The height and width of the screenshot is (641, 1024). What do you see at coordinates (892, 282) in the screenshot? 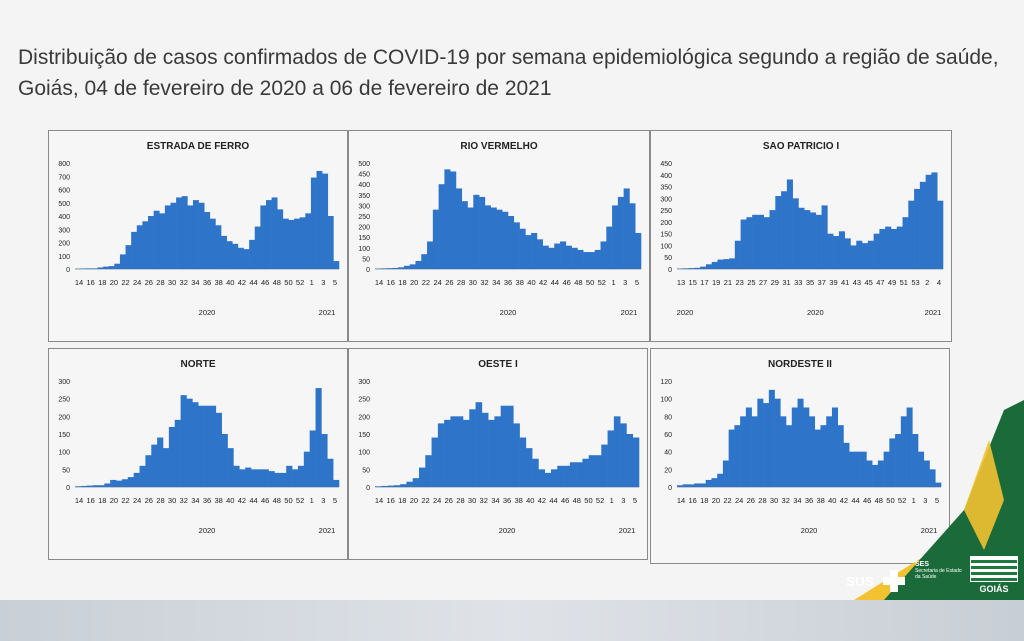
I see `x-tick-label: 49` at bounding box center [892, 282].